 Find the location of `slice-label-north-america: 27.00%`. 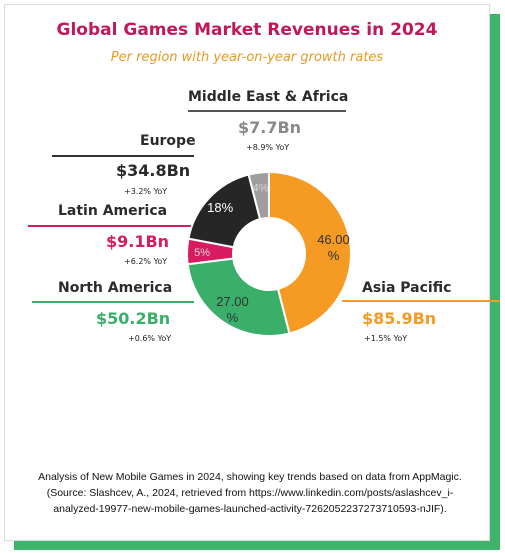

slice-label-north-america: 27.00% is located at coordinates (232, 309).